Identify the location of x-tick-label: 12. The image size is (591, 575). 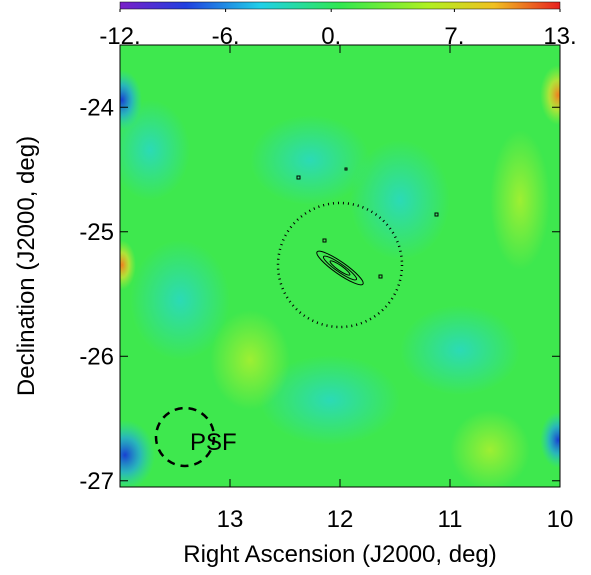
(340, 519).